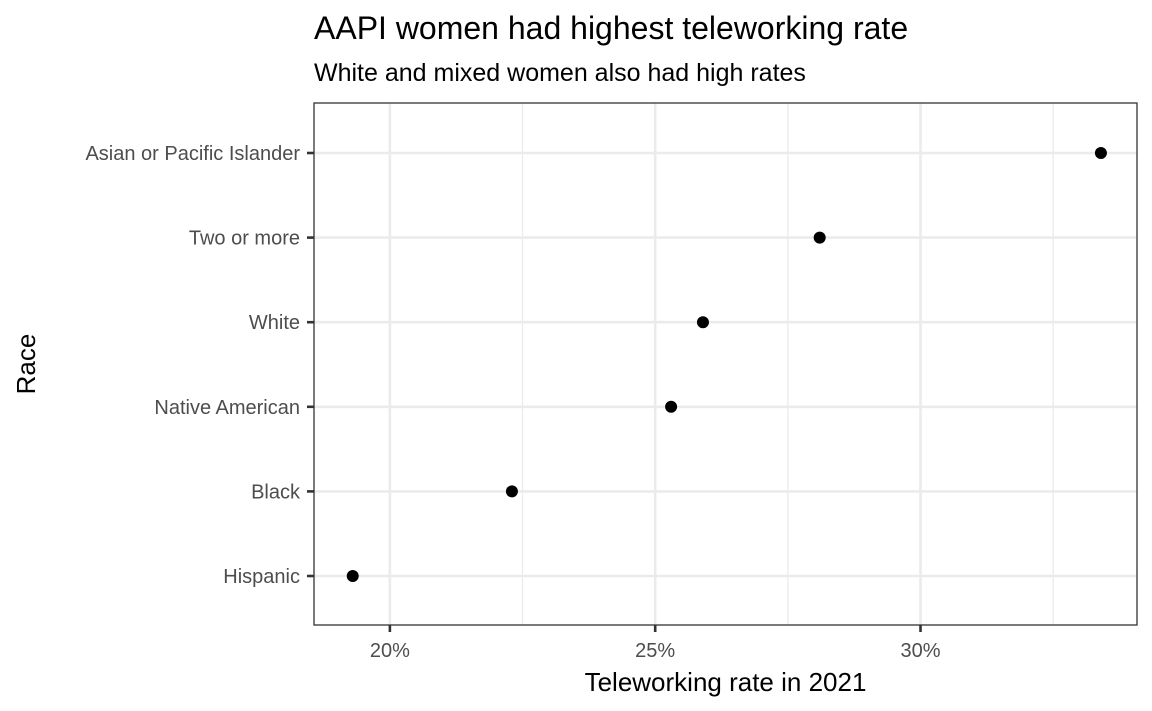  What do you see at coordinates (352, 576) in the screenshot?
I see `point-hispanic` at bounding box center [352, 576].